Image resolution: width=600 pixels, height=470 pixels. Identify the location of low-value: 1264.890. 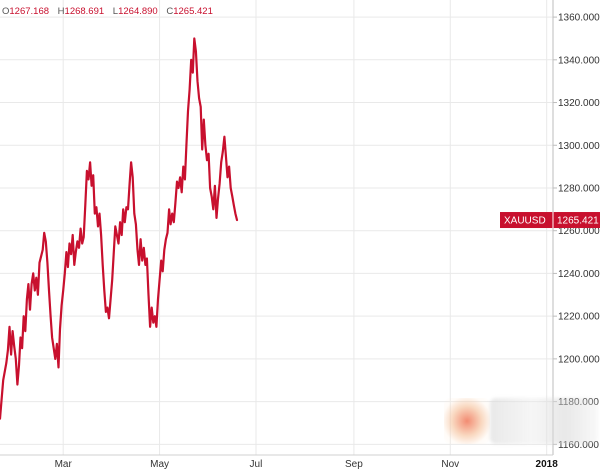
(138, 11).